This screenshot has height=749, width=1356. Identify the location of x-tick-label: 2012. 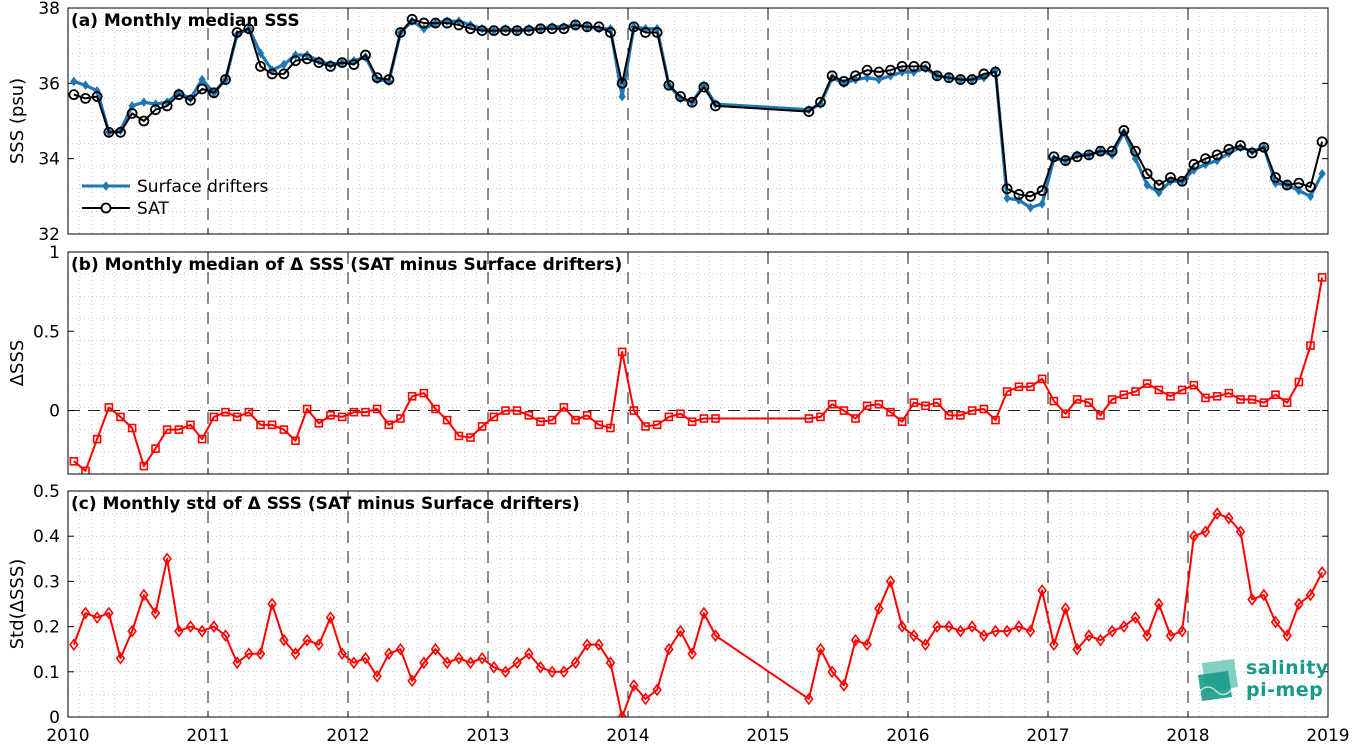
(347, 735).